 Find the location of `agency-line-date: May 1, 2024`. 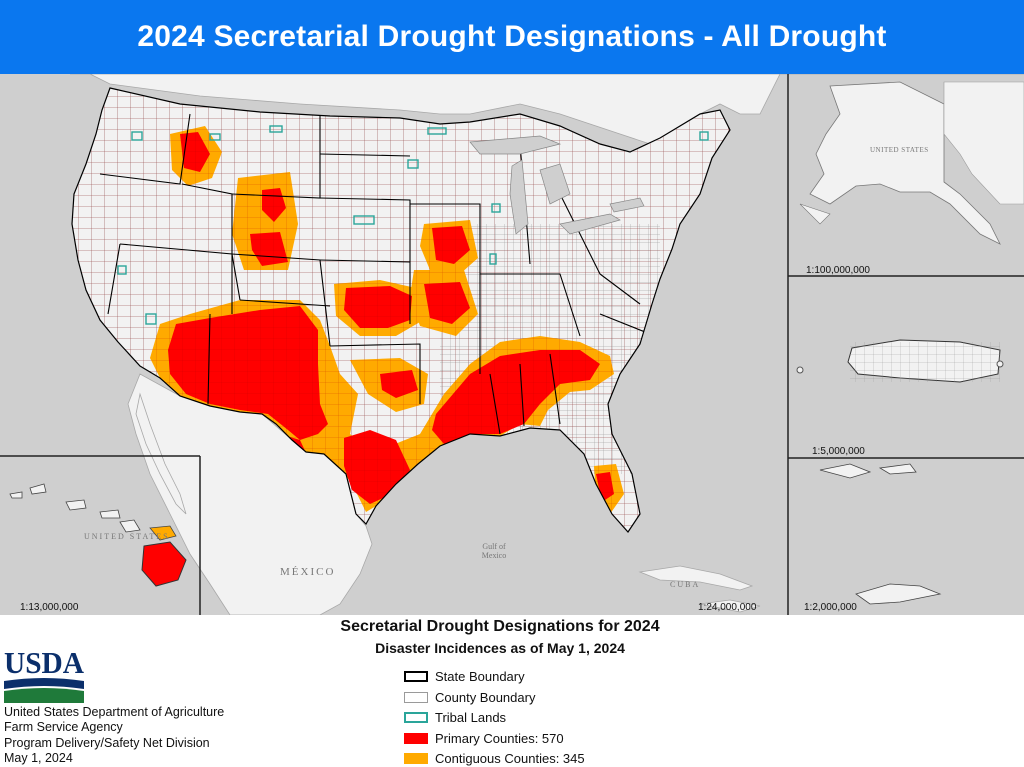

agency-line-date: May 1, 2024 is located at coordinates (38, 758).